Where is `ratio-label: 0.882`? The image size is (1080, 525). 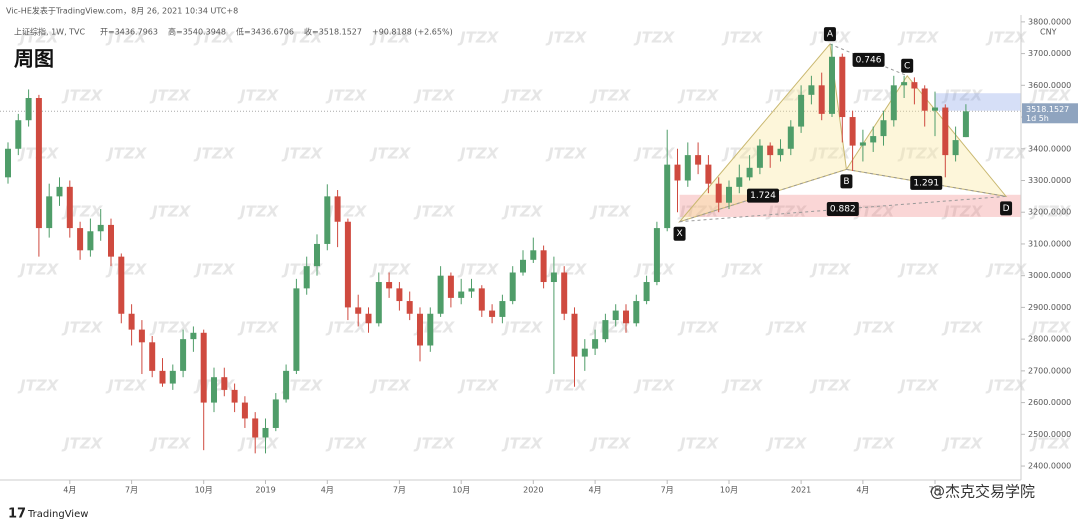
ratio-label: 0.882 is located at coordinates (843, 210).